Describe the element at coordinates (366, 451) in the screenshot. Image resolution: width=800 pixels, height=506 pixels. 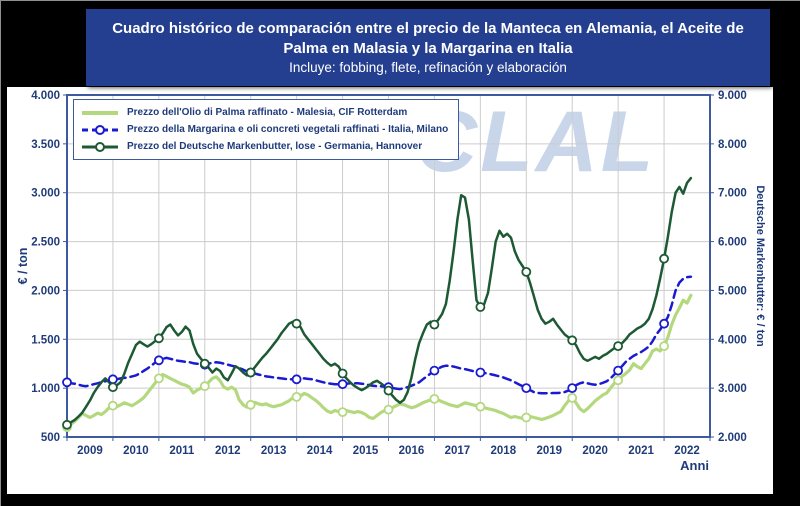
I see `svg-text: 2015` at that location.